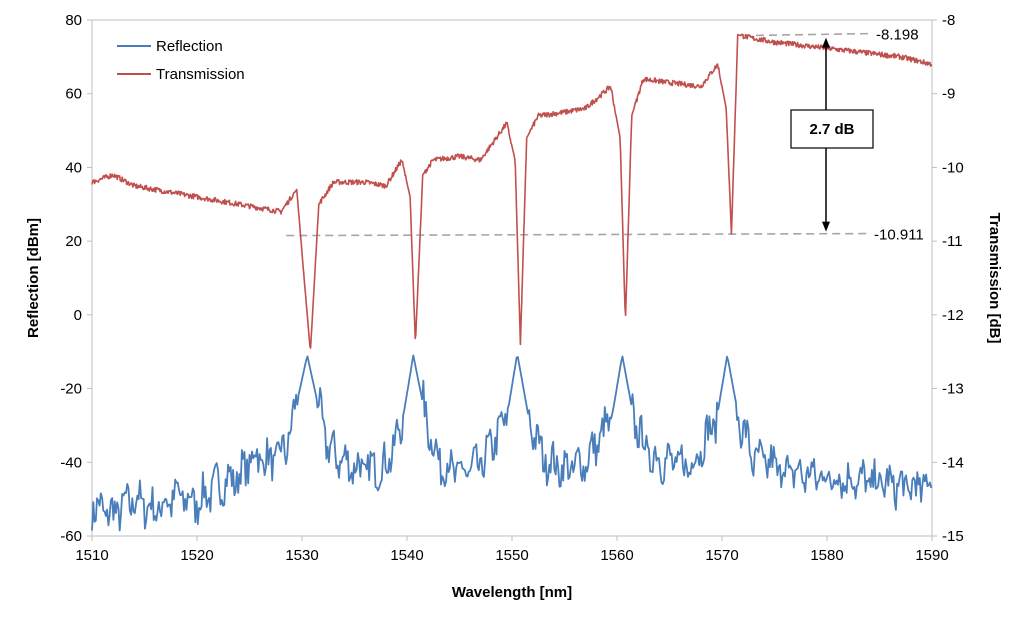 This screenshot has height=620, width=1024. Describe the element at coordinates (406, 555) in the screenshot. I see `x-tick-label: 1540` at that location.